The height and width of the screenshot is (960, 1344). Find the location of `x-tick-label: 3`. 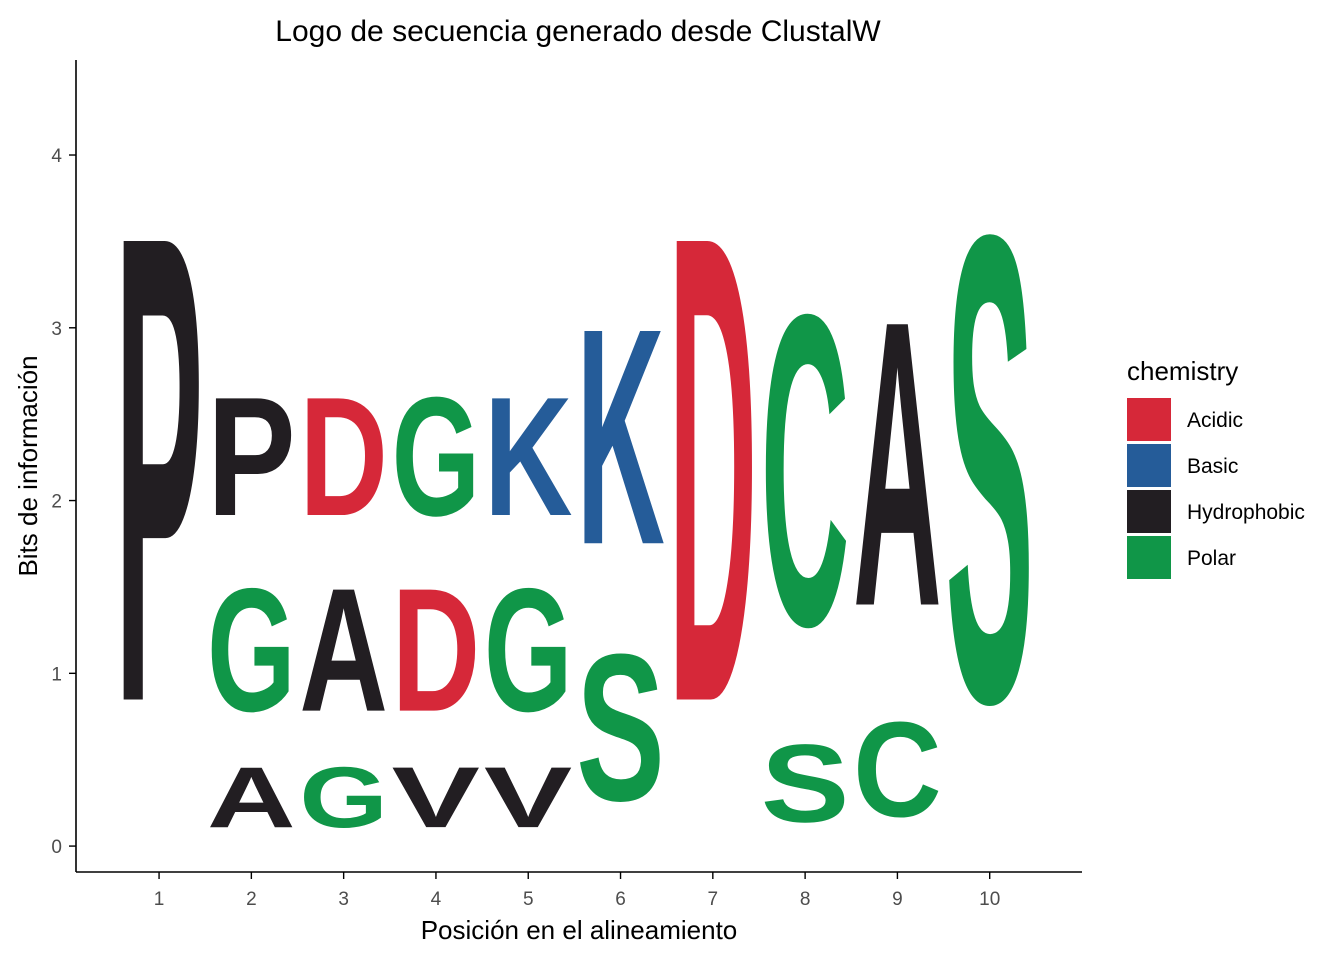

x-tick-label: 3 is located at coordinates (343, 899).